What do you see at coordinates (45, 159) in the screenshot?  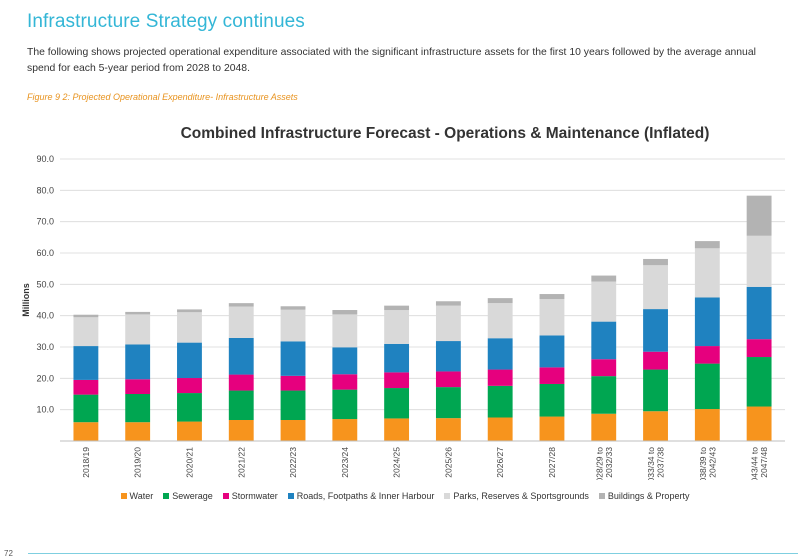 I see `y-tick-label: 90.0` at bounding box center [45, 159].